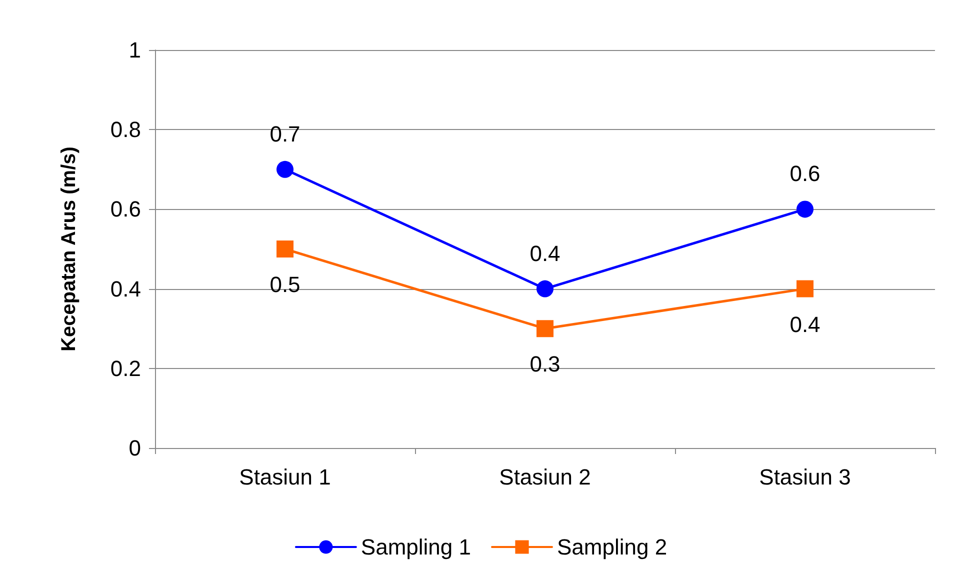 This screenshot has width=962, height=581. What do you see at coordinates (805, 173) in the screenshot?
I see `data-label: 0.6` at bounding box center [805, 173].